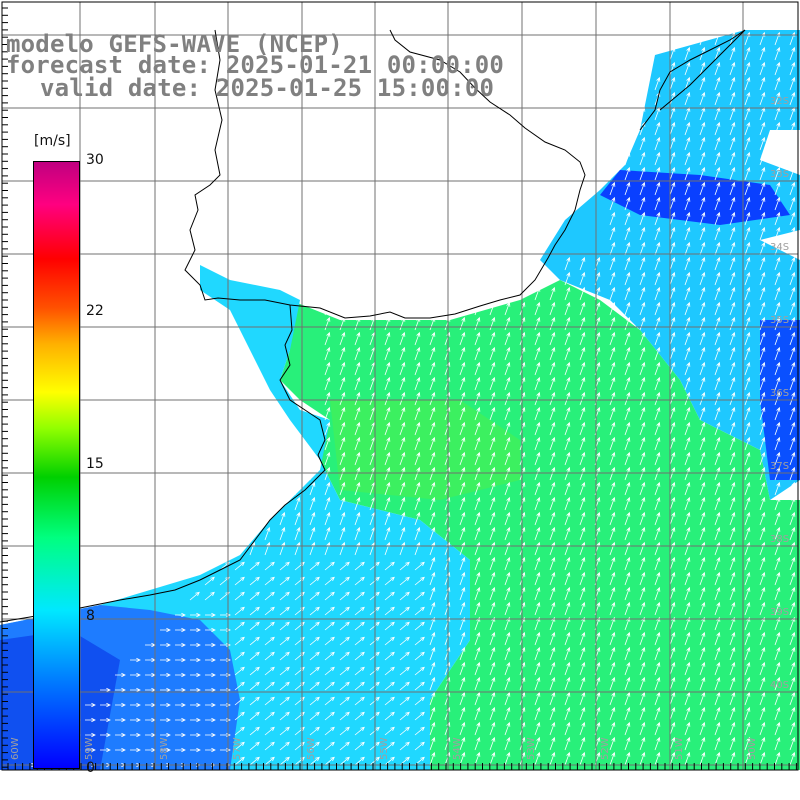 The width and height of the screenshot is (800, 800). I want to click on longitude-label: 60W, so click(15, 748).